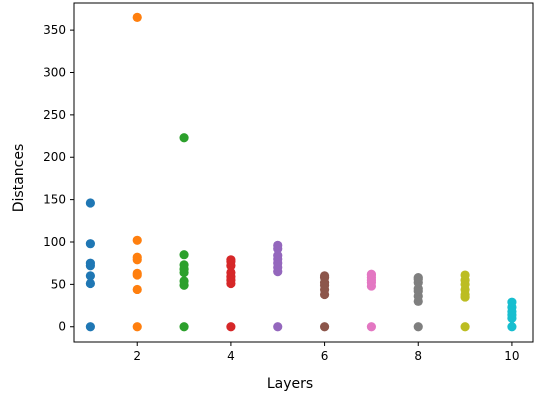 The width and height of the screenshot is (541, 395). Describe the element at coordinates (137, 356) in the screenshot. I see `x-tick-label: 2` at that location.